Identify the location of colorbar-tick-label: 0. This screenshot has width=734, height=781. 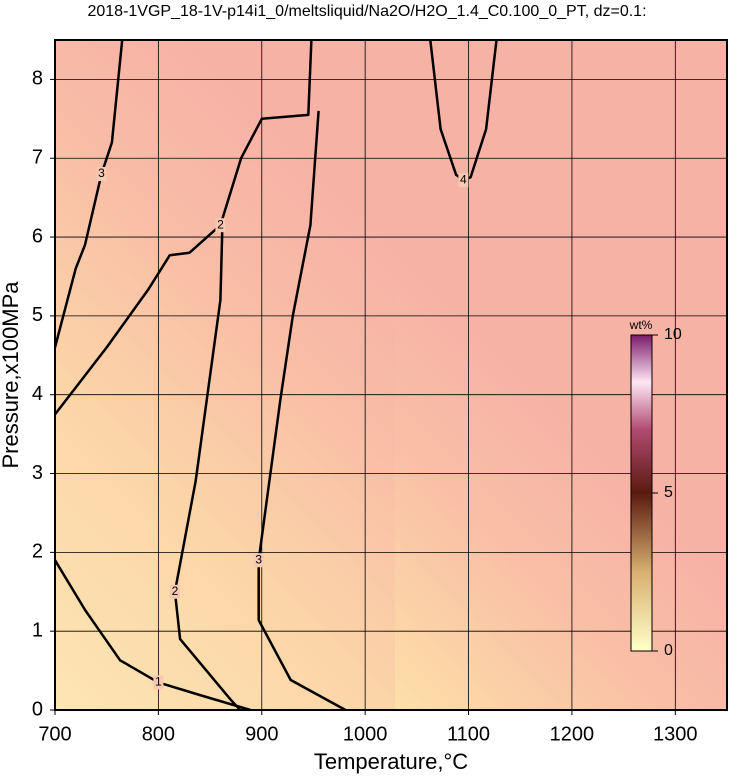
(668, 650).